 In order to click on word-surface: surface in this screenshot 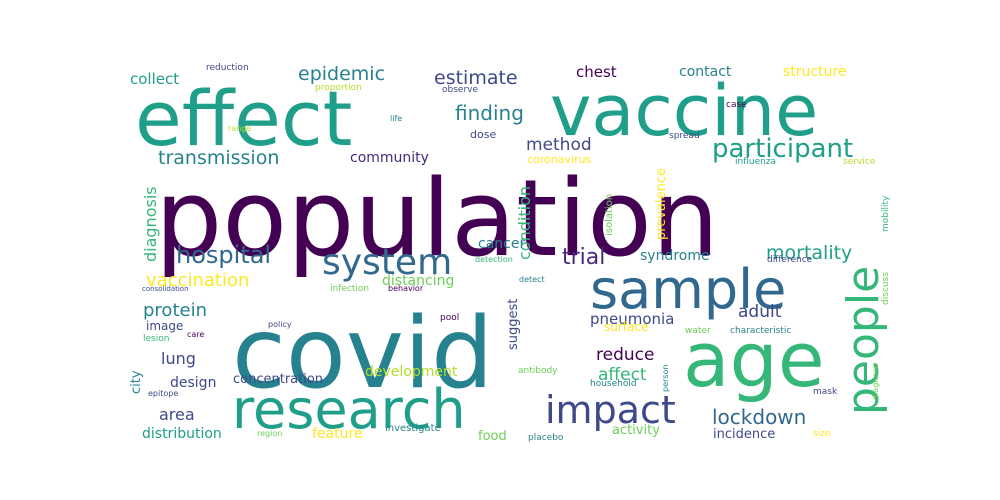, I will do `click(626, 327)`.